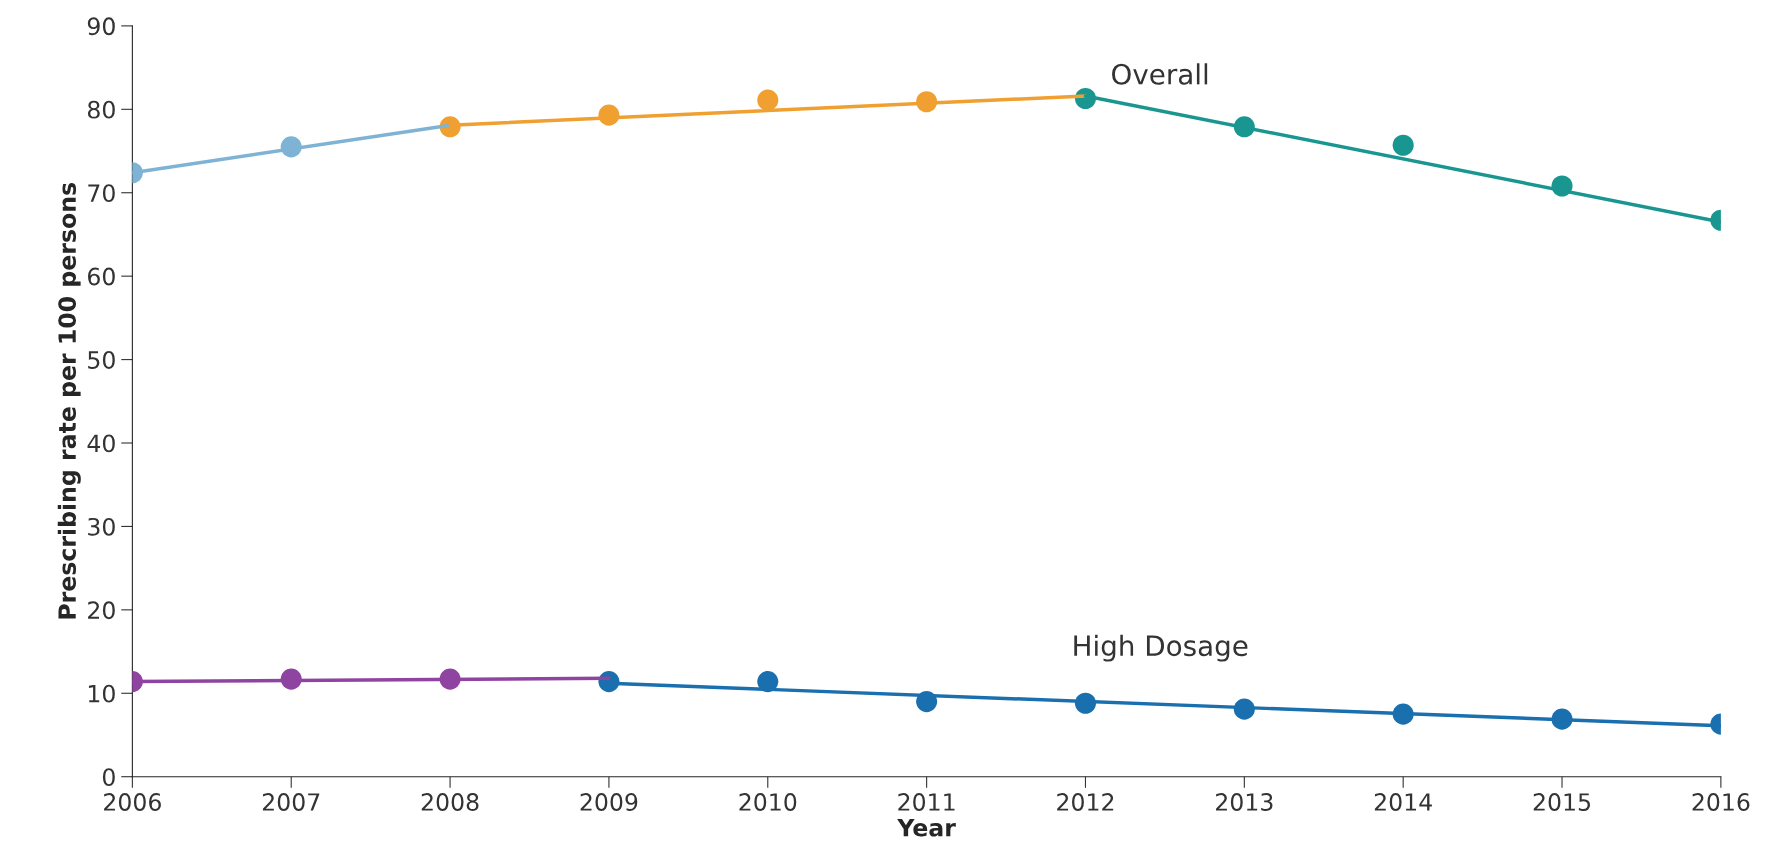  What do you see at coordinates (1403, 802) in the screenshot?
I see `x-tick-label: 2014` at bounding box center [1403, 802].